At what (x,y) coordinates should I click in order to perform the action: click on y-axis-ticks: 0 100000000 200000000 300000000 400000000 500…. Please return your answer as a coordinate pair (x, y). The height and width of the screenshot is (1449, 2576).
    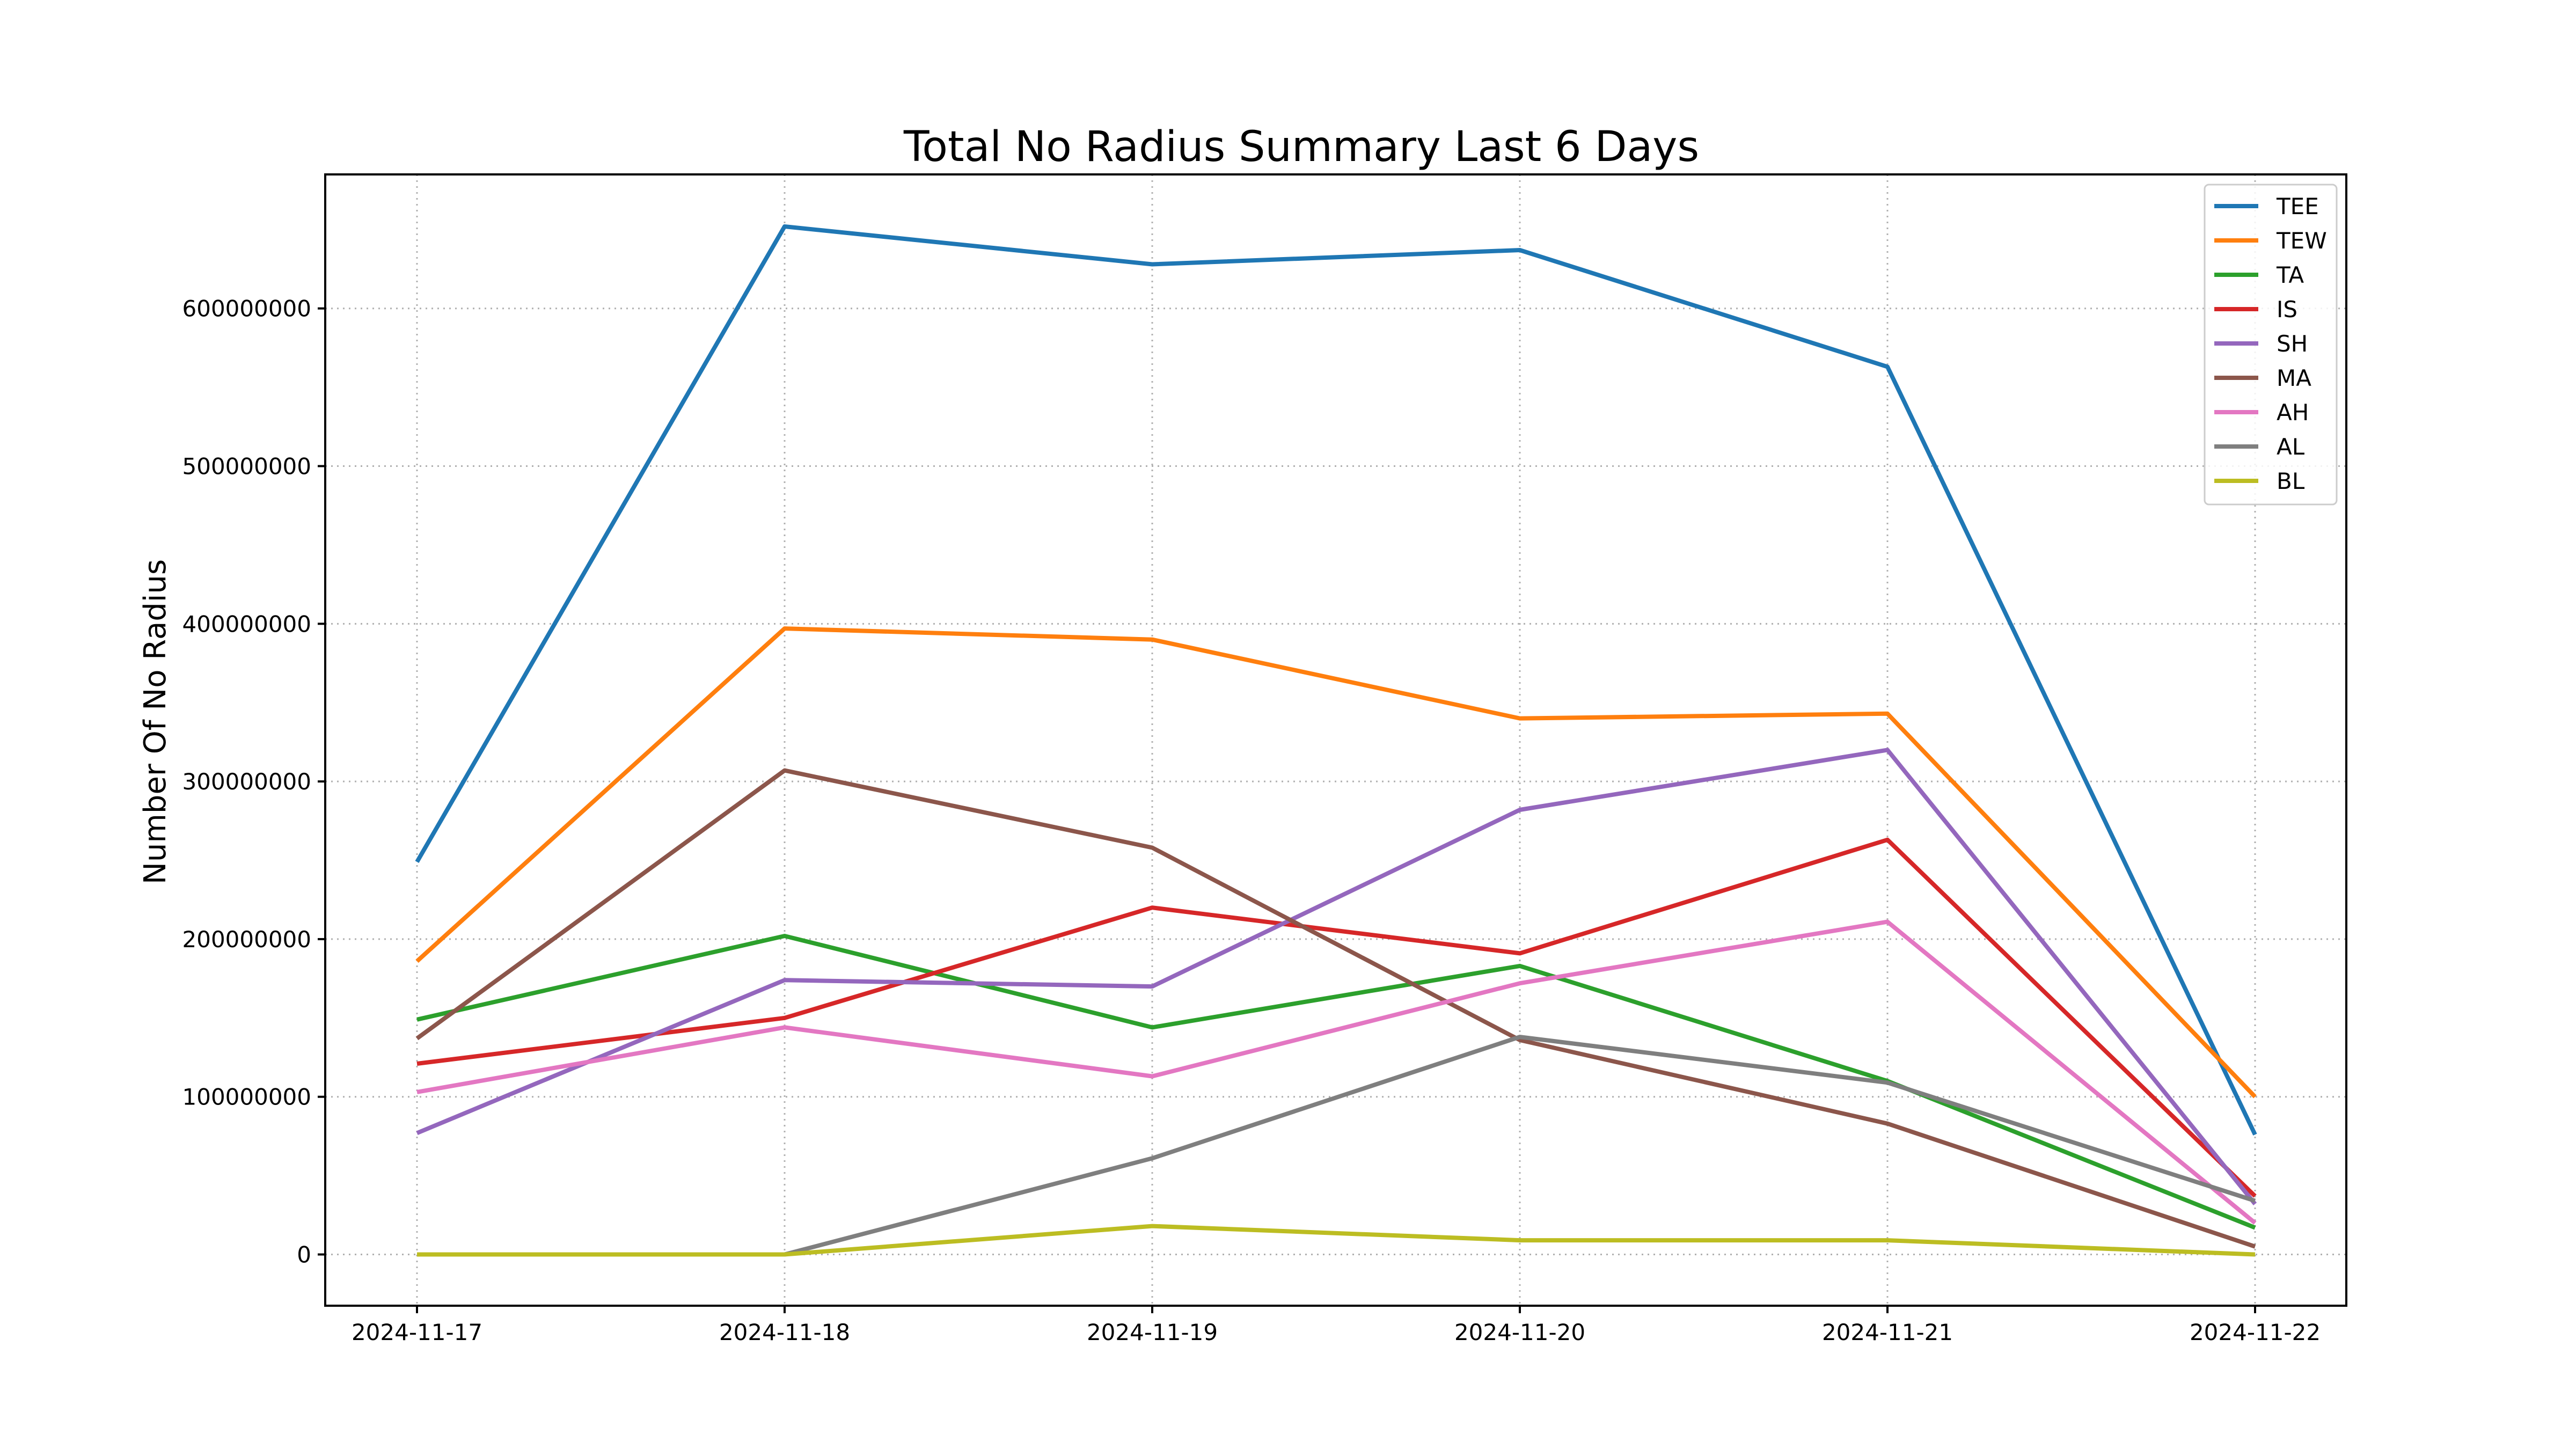
    Looking at the image, I should click on (253, 782).